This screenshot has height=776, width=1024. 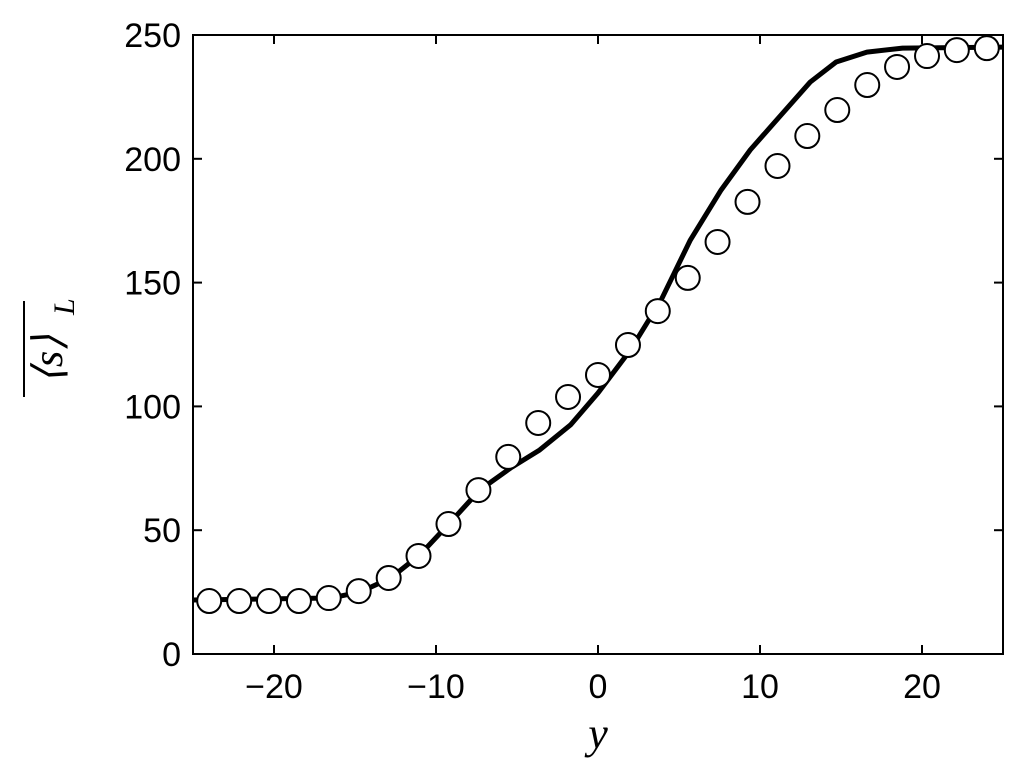 I want to click on y-axis-label-subscript: L, so click(x=64, y=307).